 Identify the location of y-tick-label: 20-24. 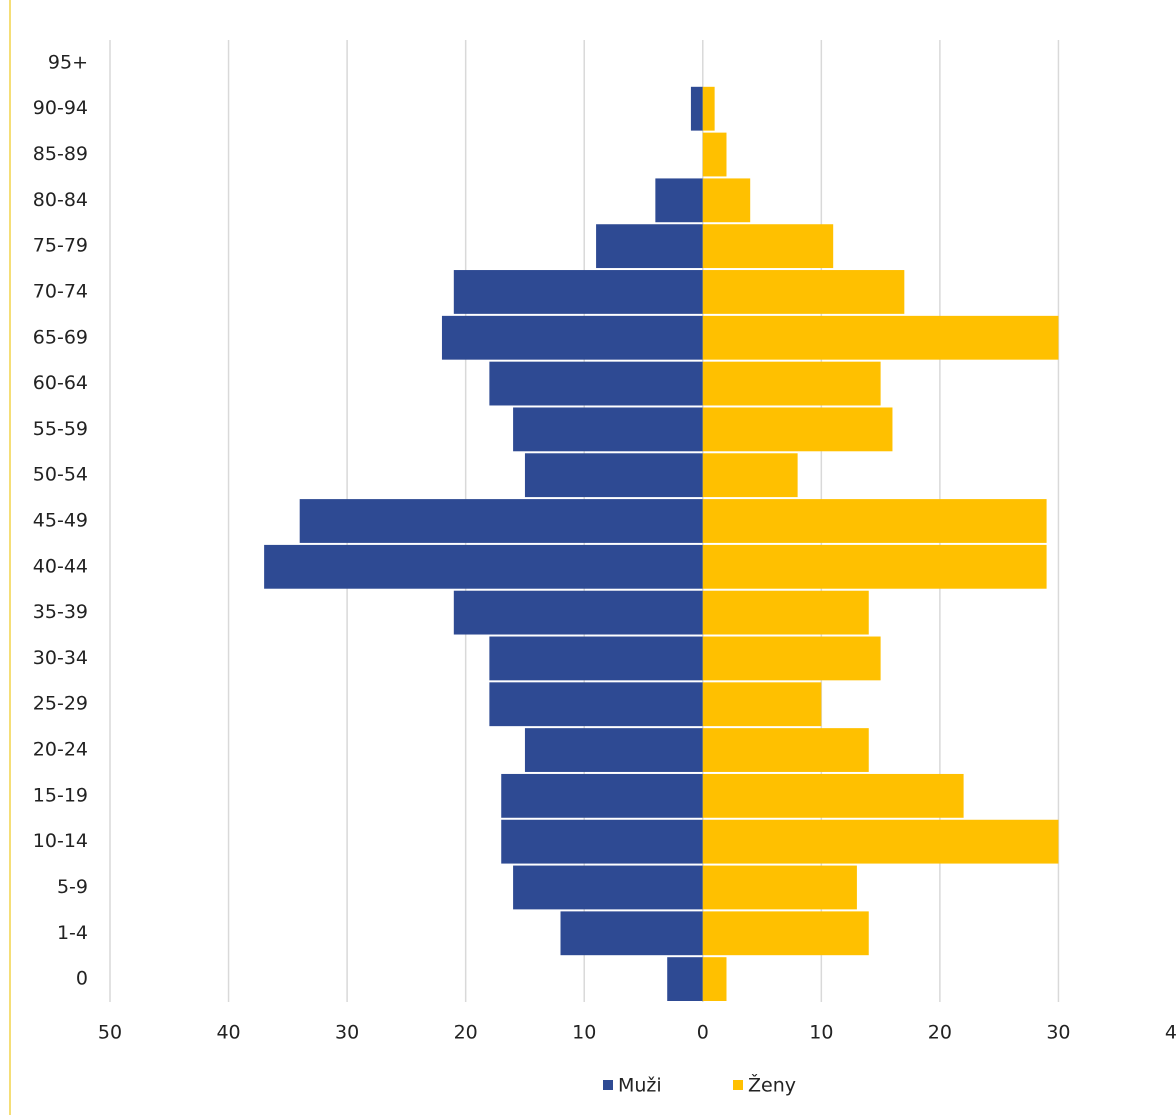
(60, 750).